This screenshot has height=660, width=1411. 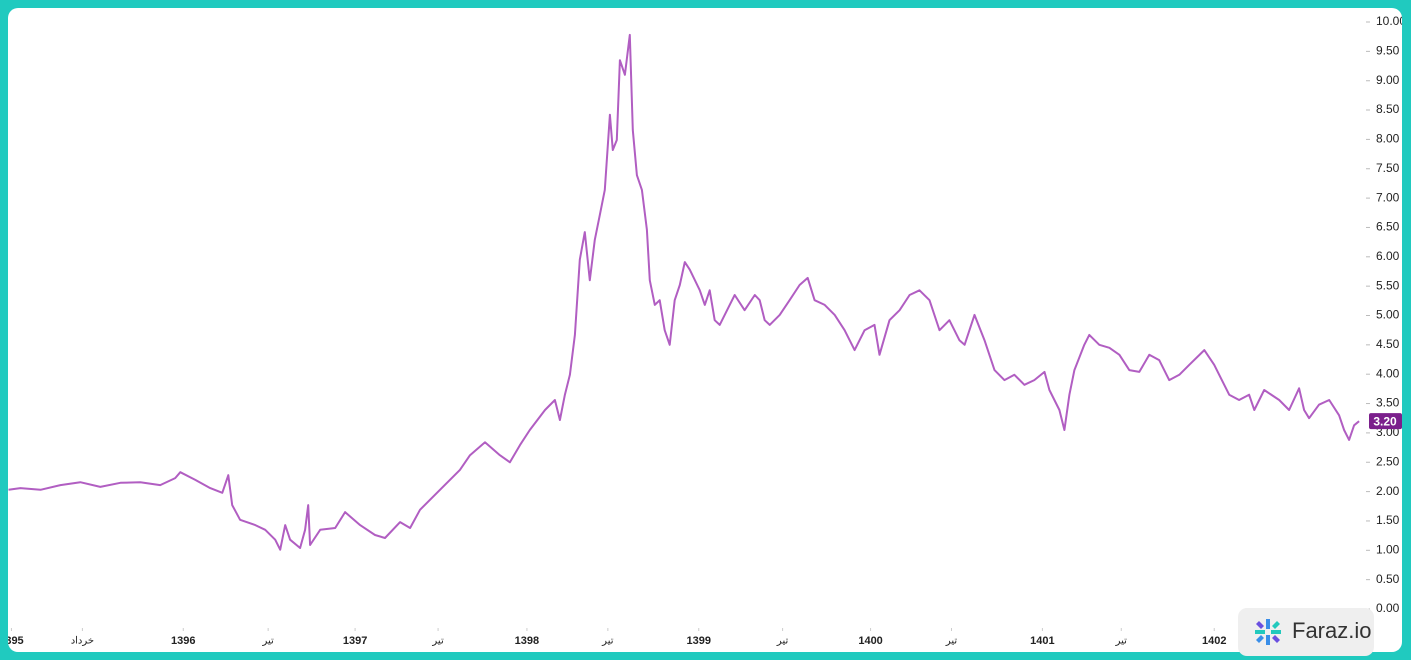 What do you see at coordinates (12, 641) in the screenshot?
I see `x-tick-label: 1395` at bounding box center [12, 641].